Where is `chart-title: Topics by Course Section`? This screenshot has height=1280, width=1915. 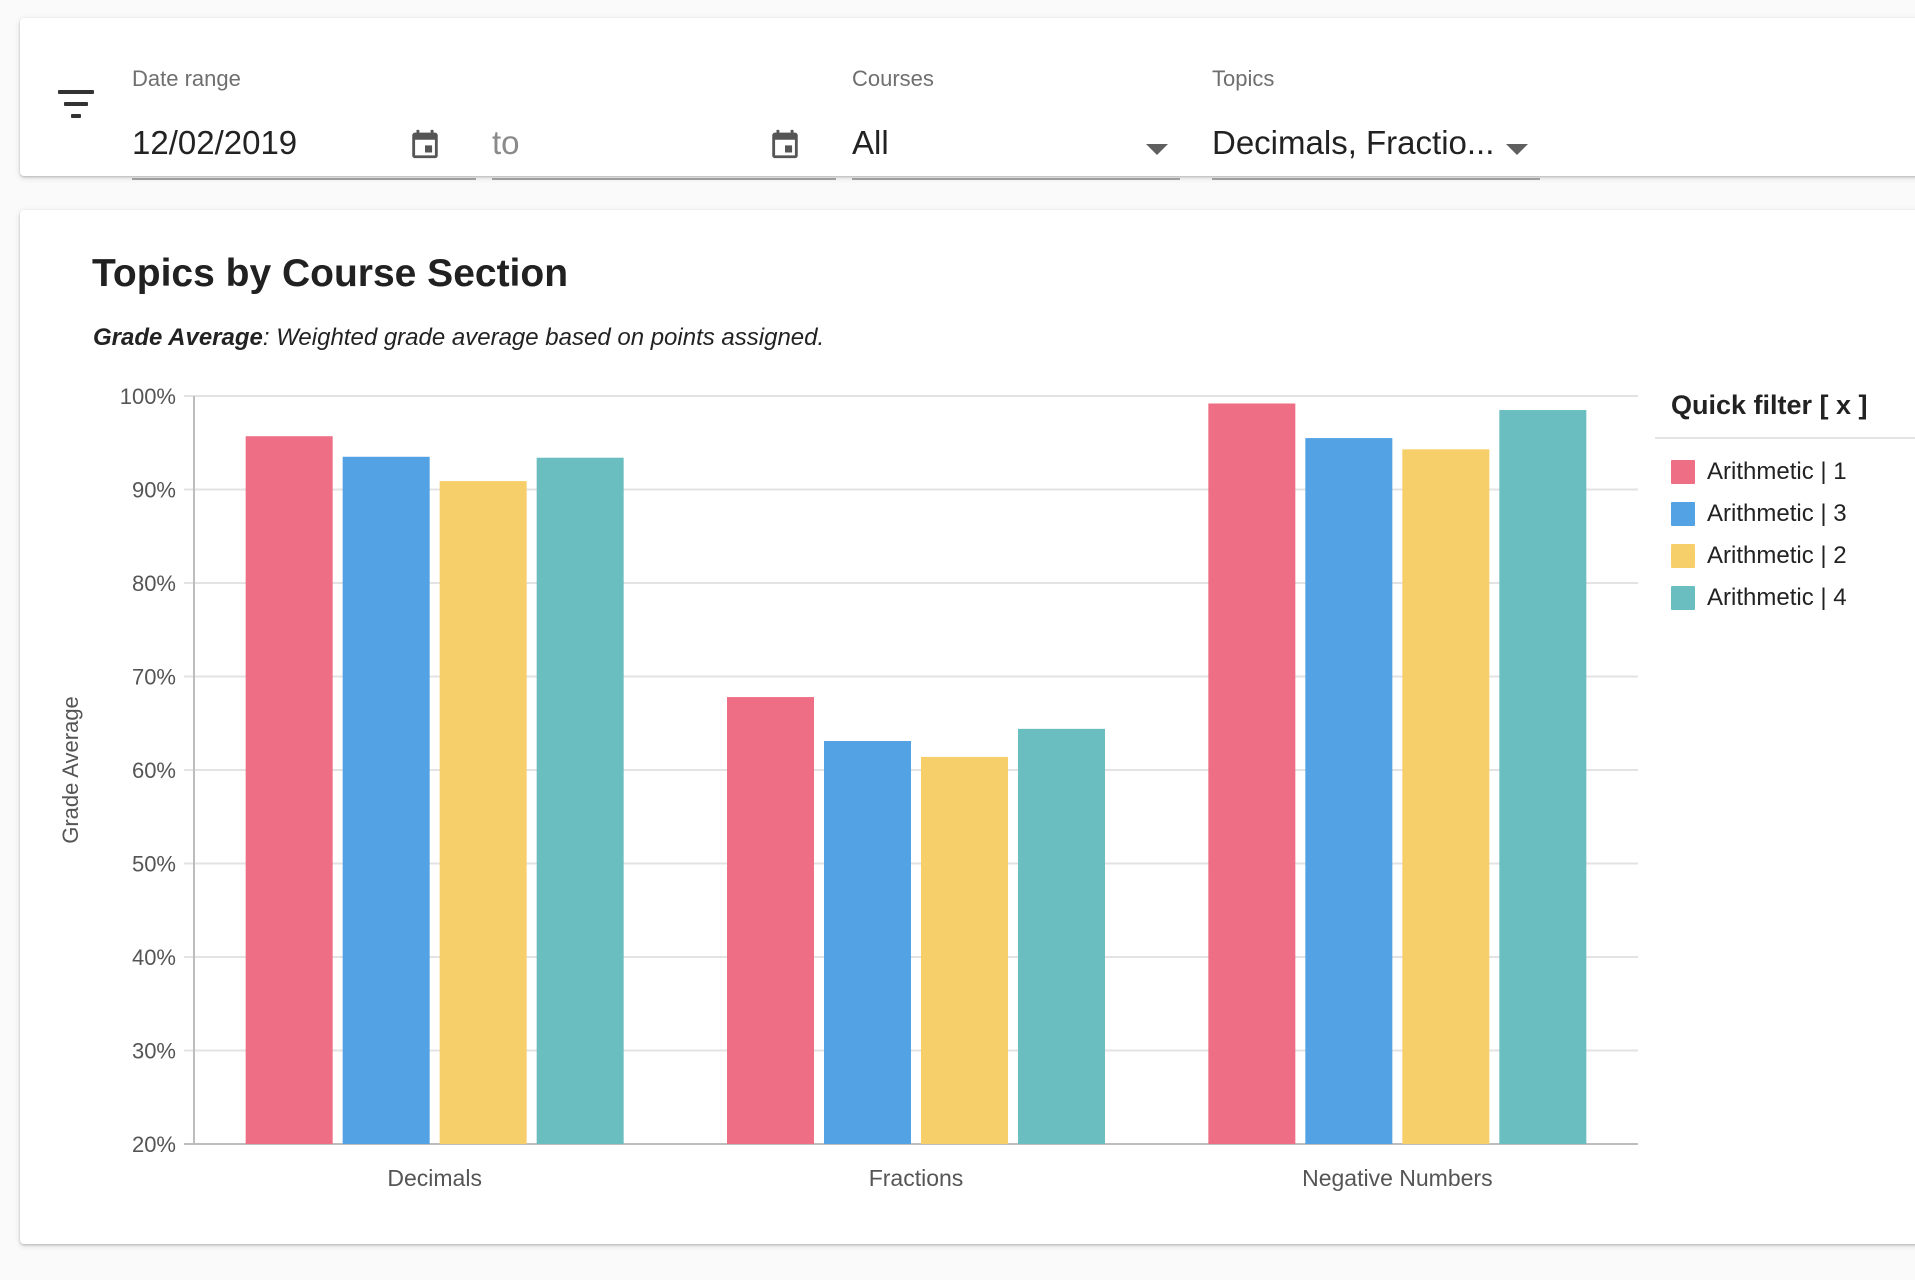
chart-title: Topics by Course Section is located at coordinates (330, 273).